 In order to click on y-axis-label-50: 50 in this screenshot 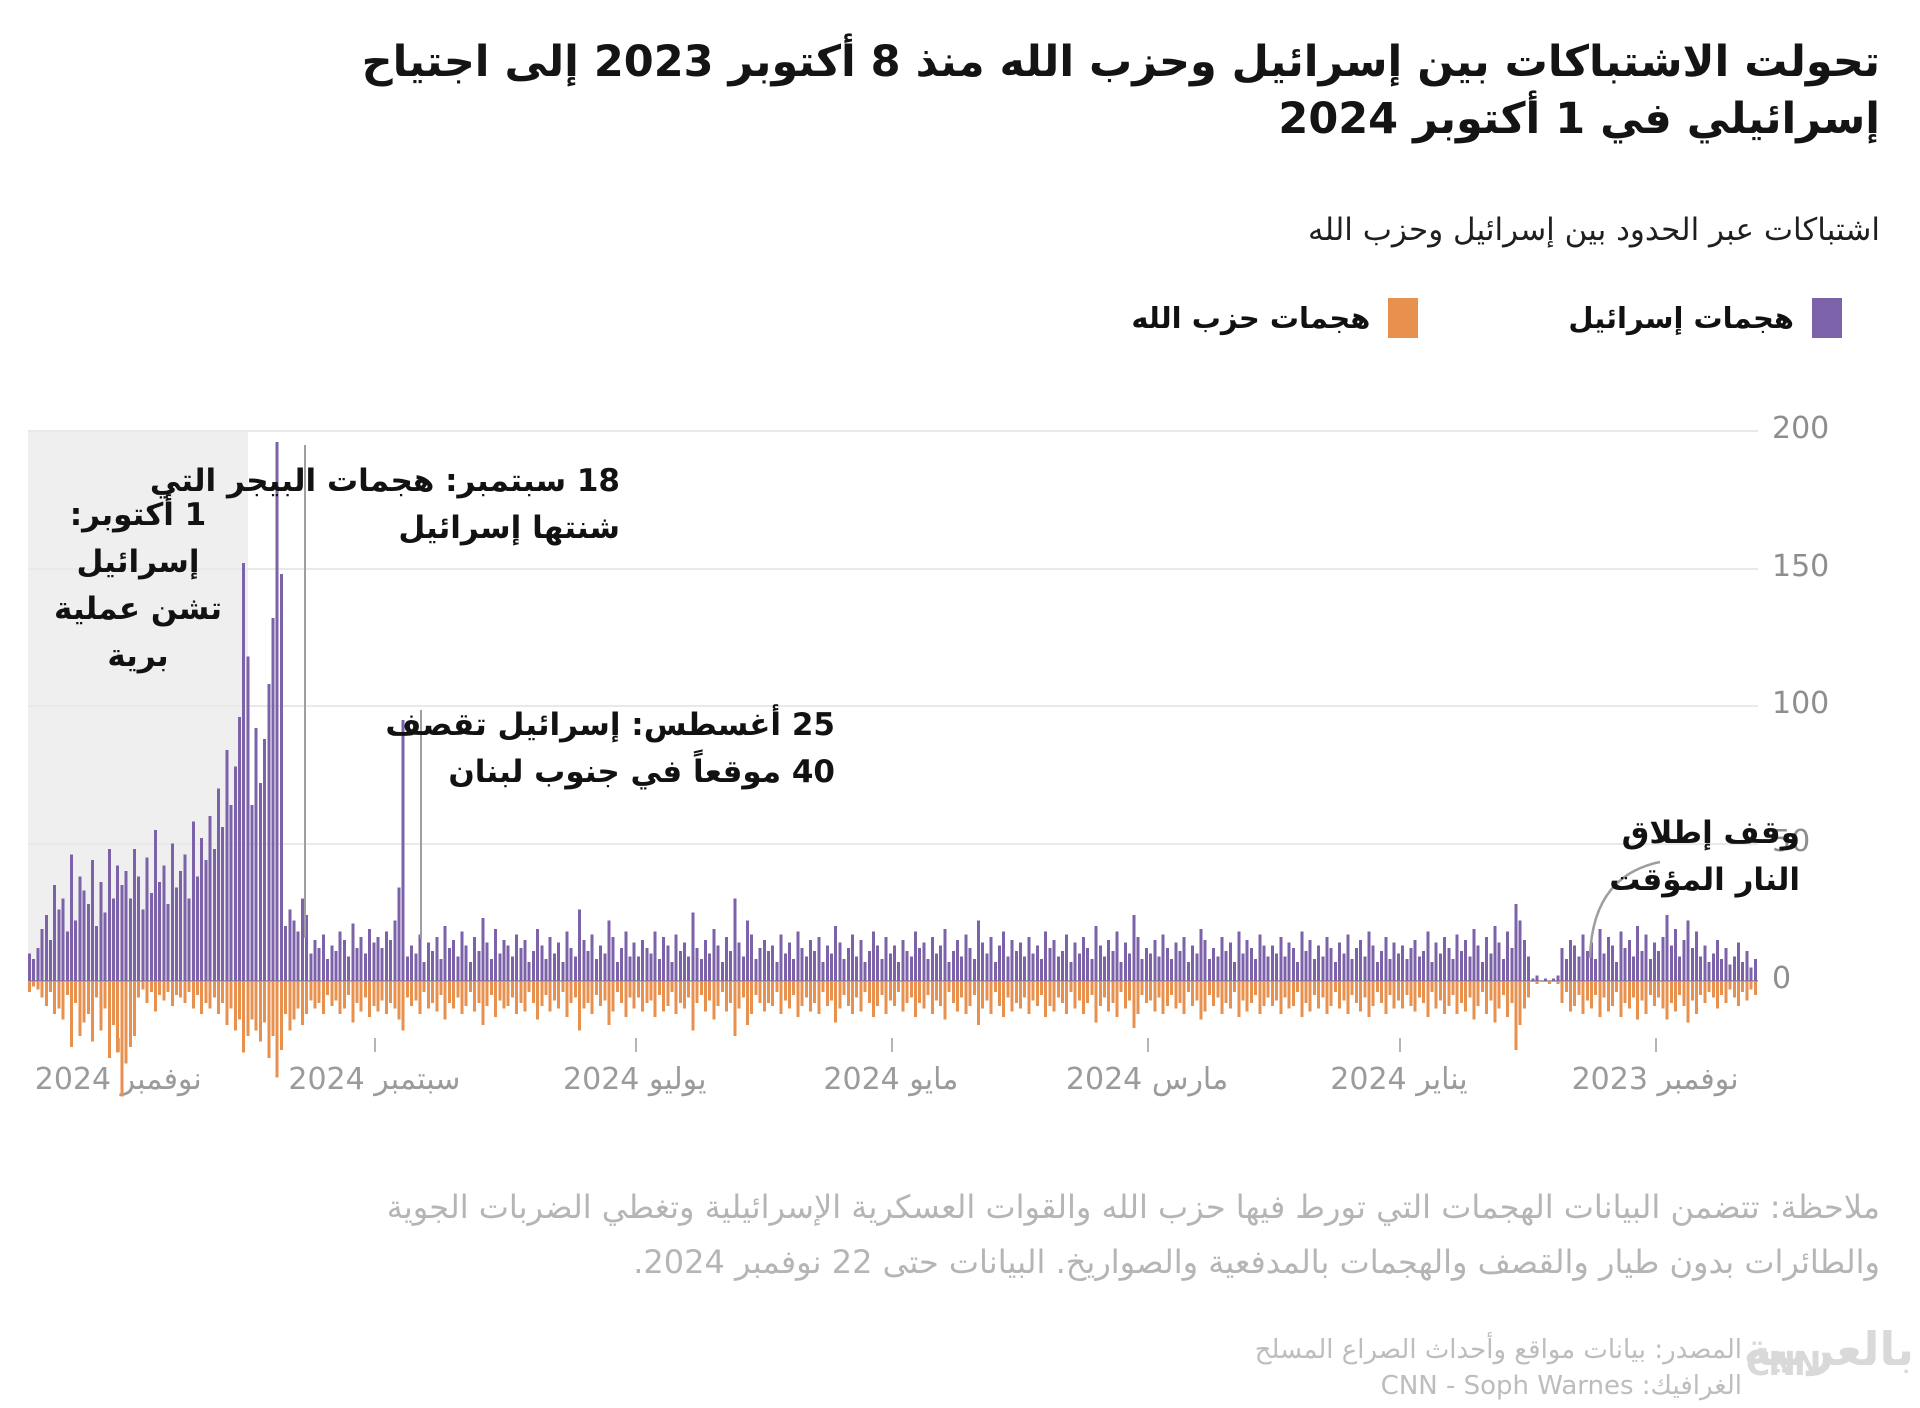, I will do `click(1791, 841)`.